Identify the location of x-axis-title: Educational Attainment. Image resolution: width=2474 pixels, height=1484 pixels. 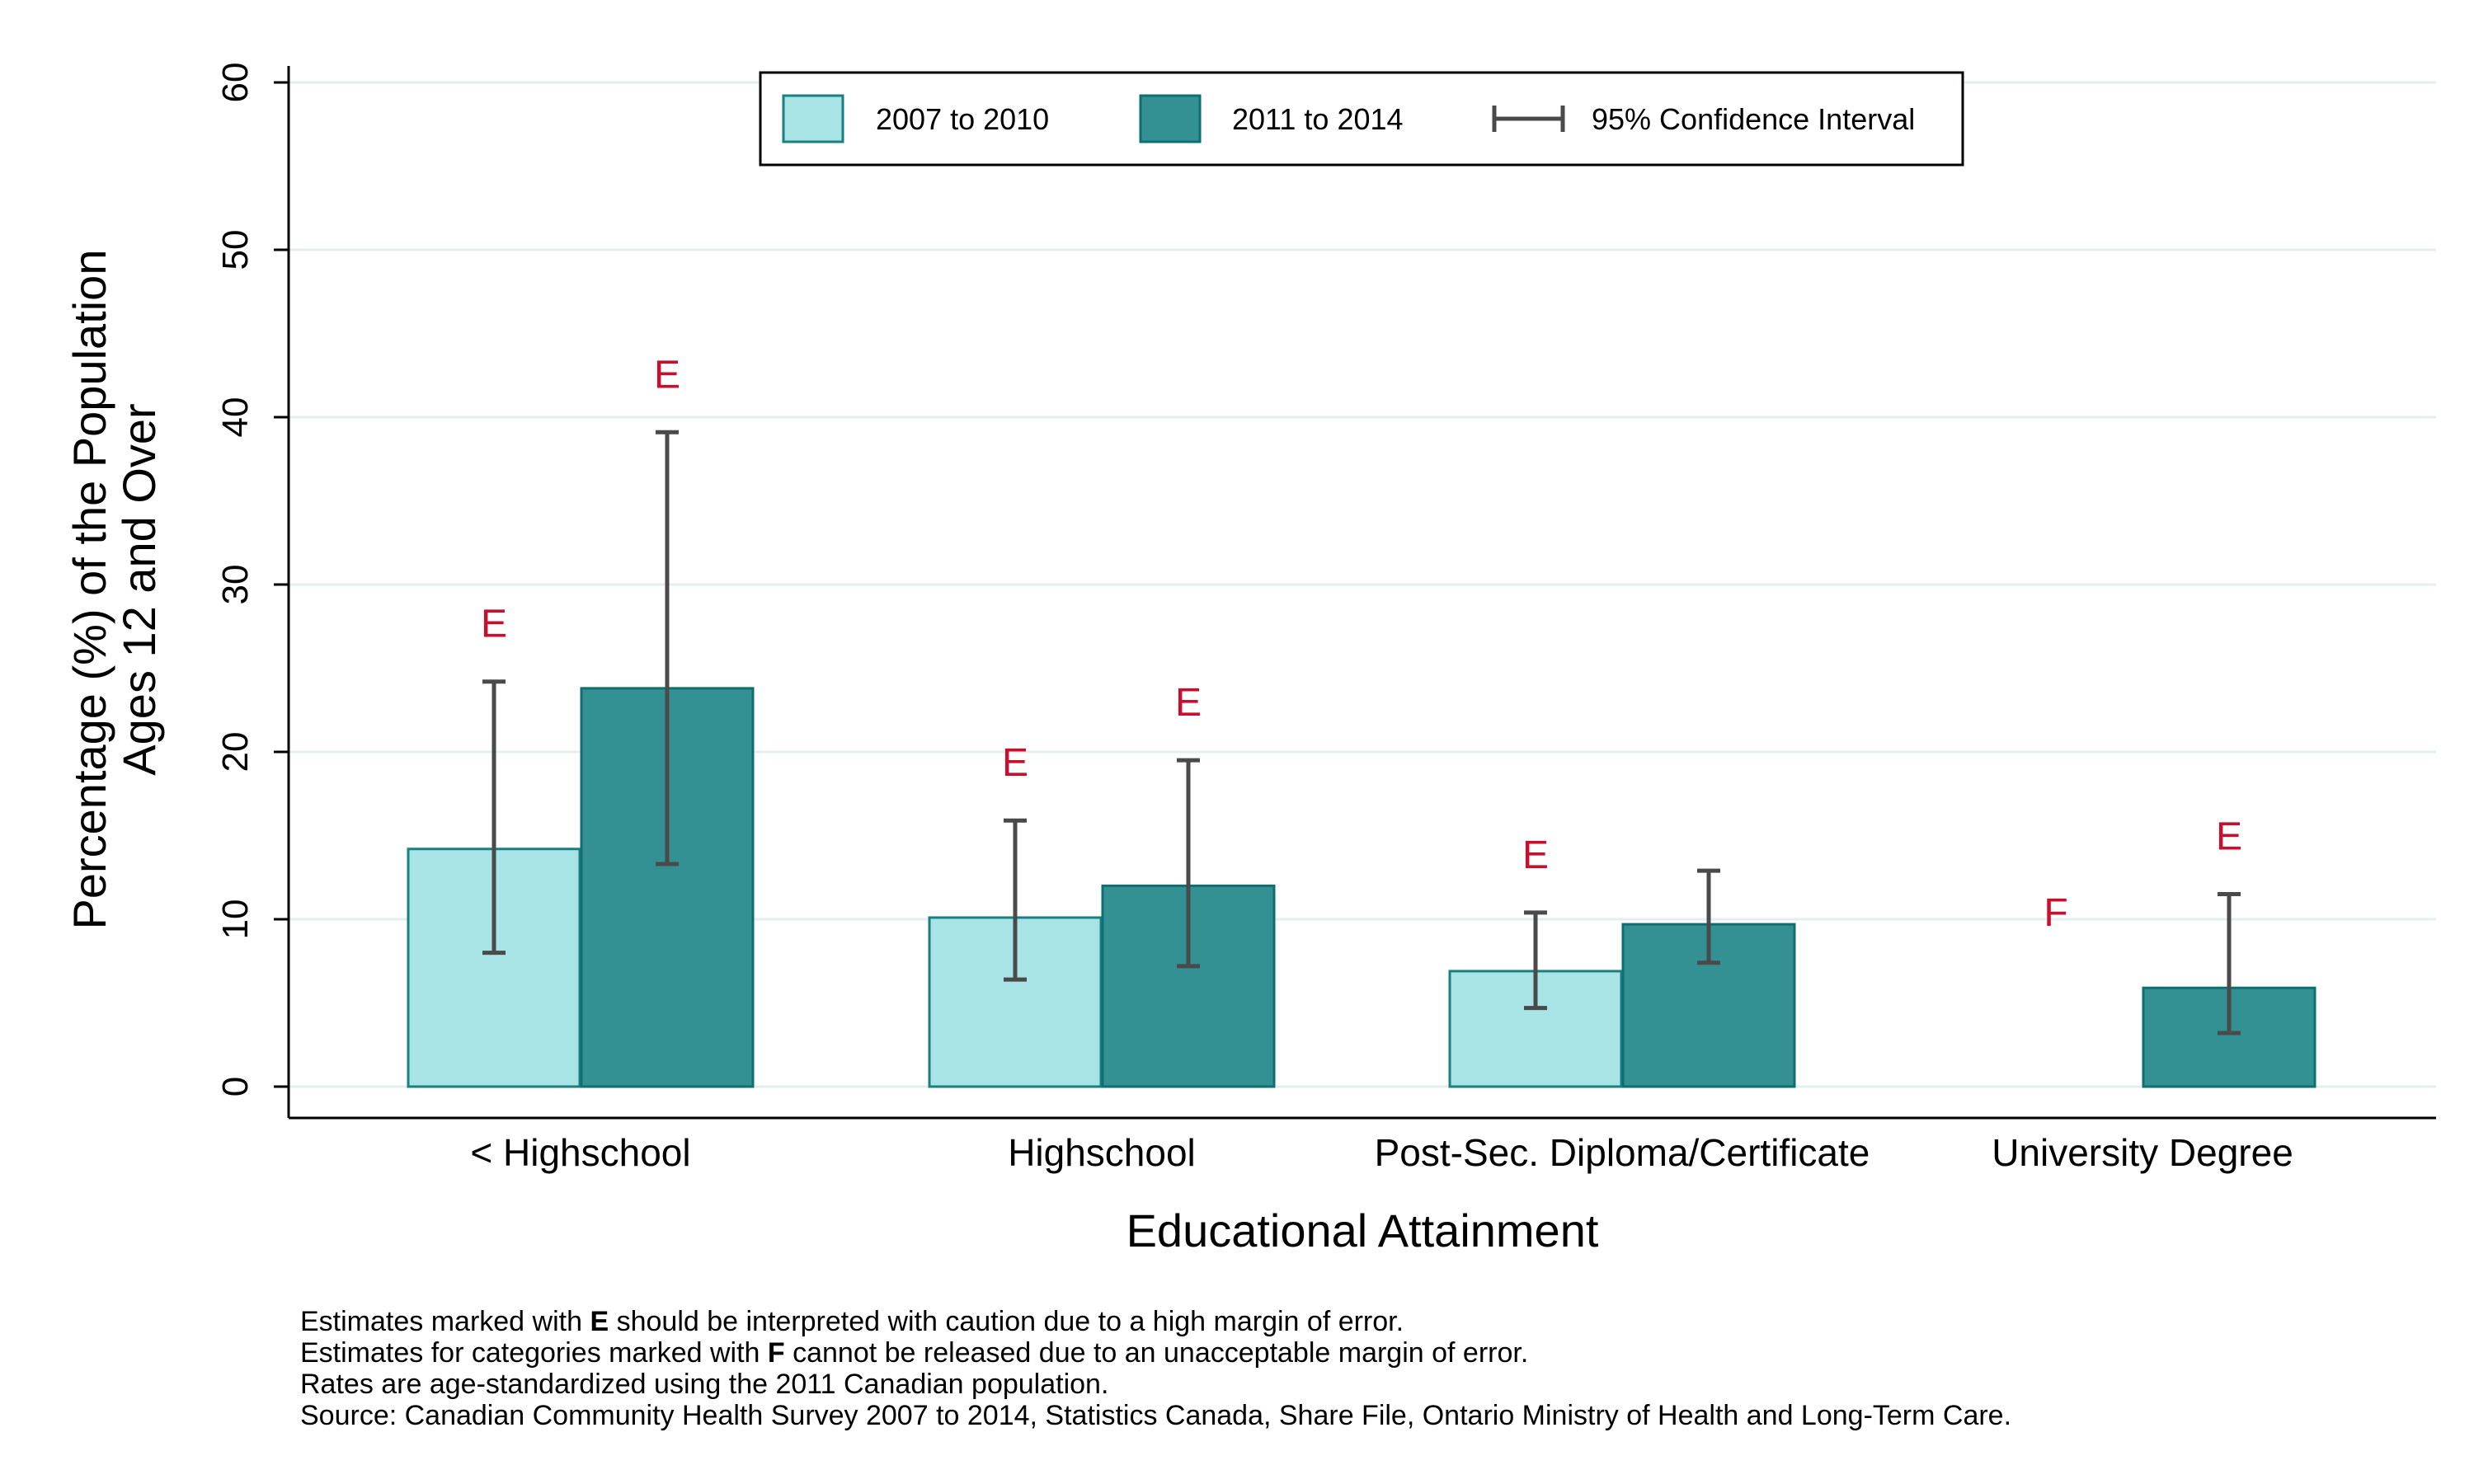
(1362, 1230).